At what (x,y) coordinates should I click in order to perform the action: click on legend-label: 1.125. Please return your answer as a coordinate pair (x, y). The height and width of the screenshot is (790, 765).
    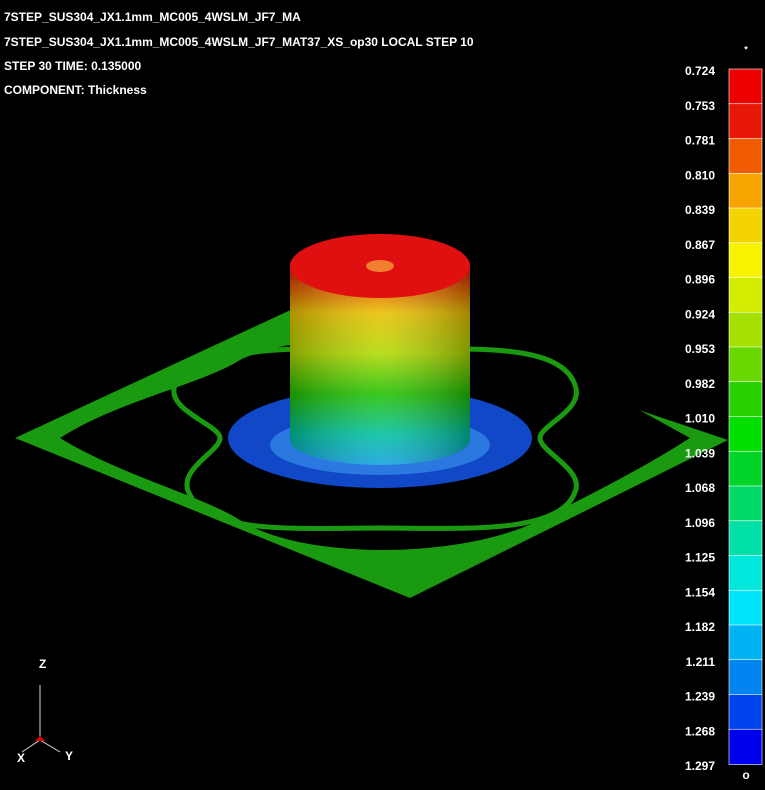
    Looking at the image, I should click on (700, 558).